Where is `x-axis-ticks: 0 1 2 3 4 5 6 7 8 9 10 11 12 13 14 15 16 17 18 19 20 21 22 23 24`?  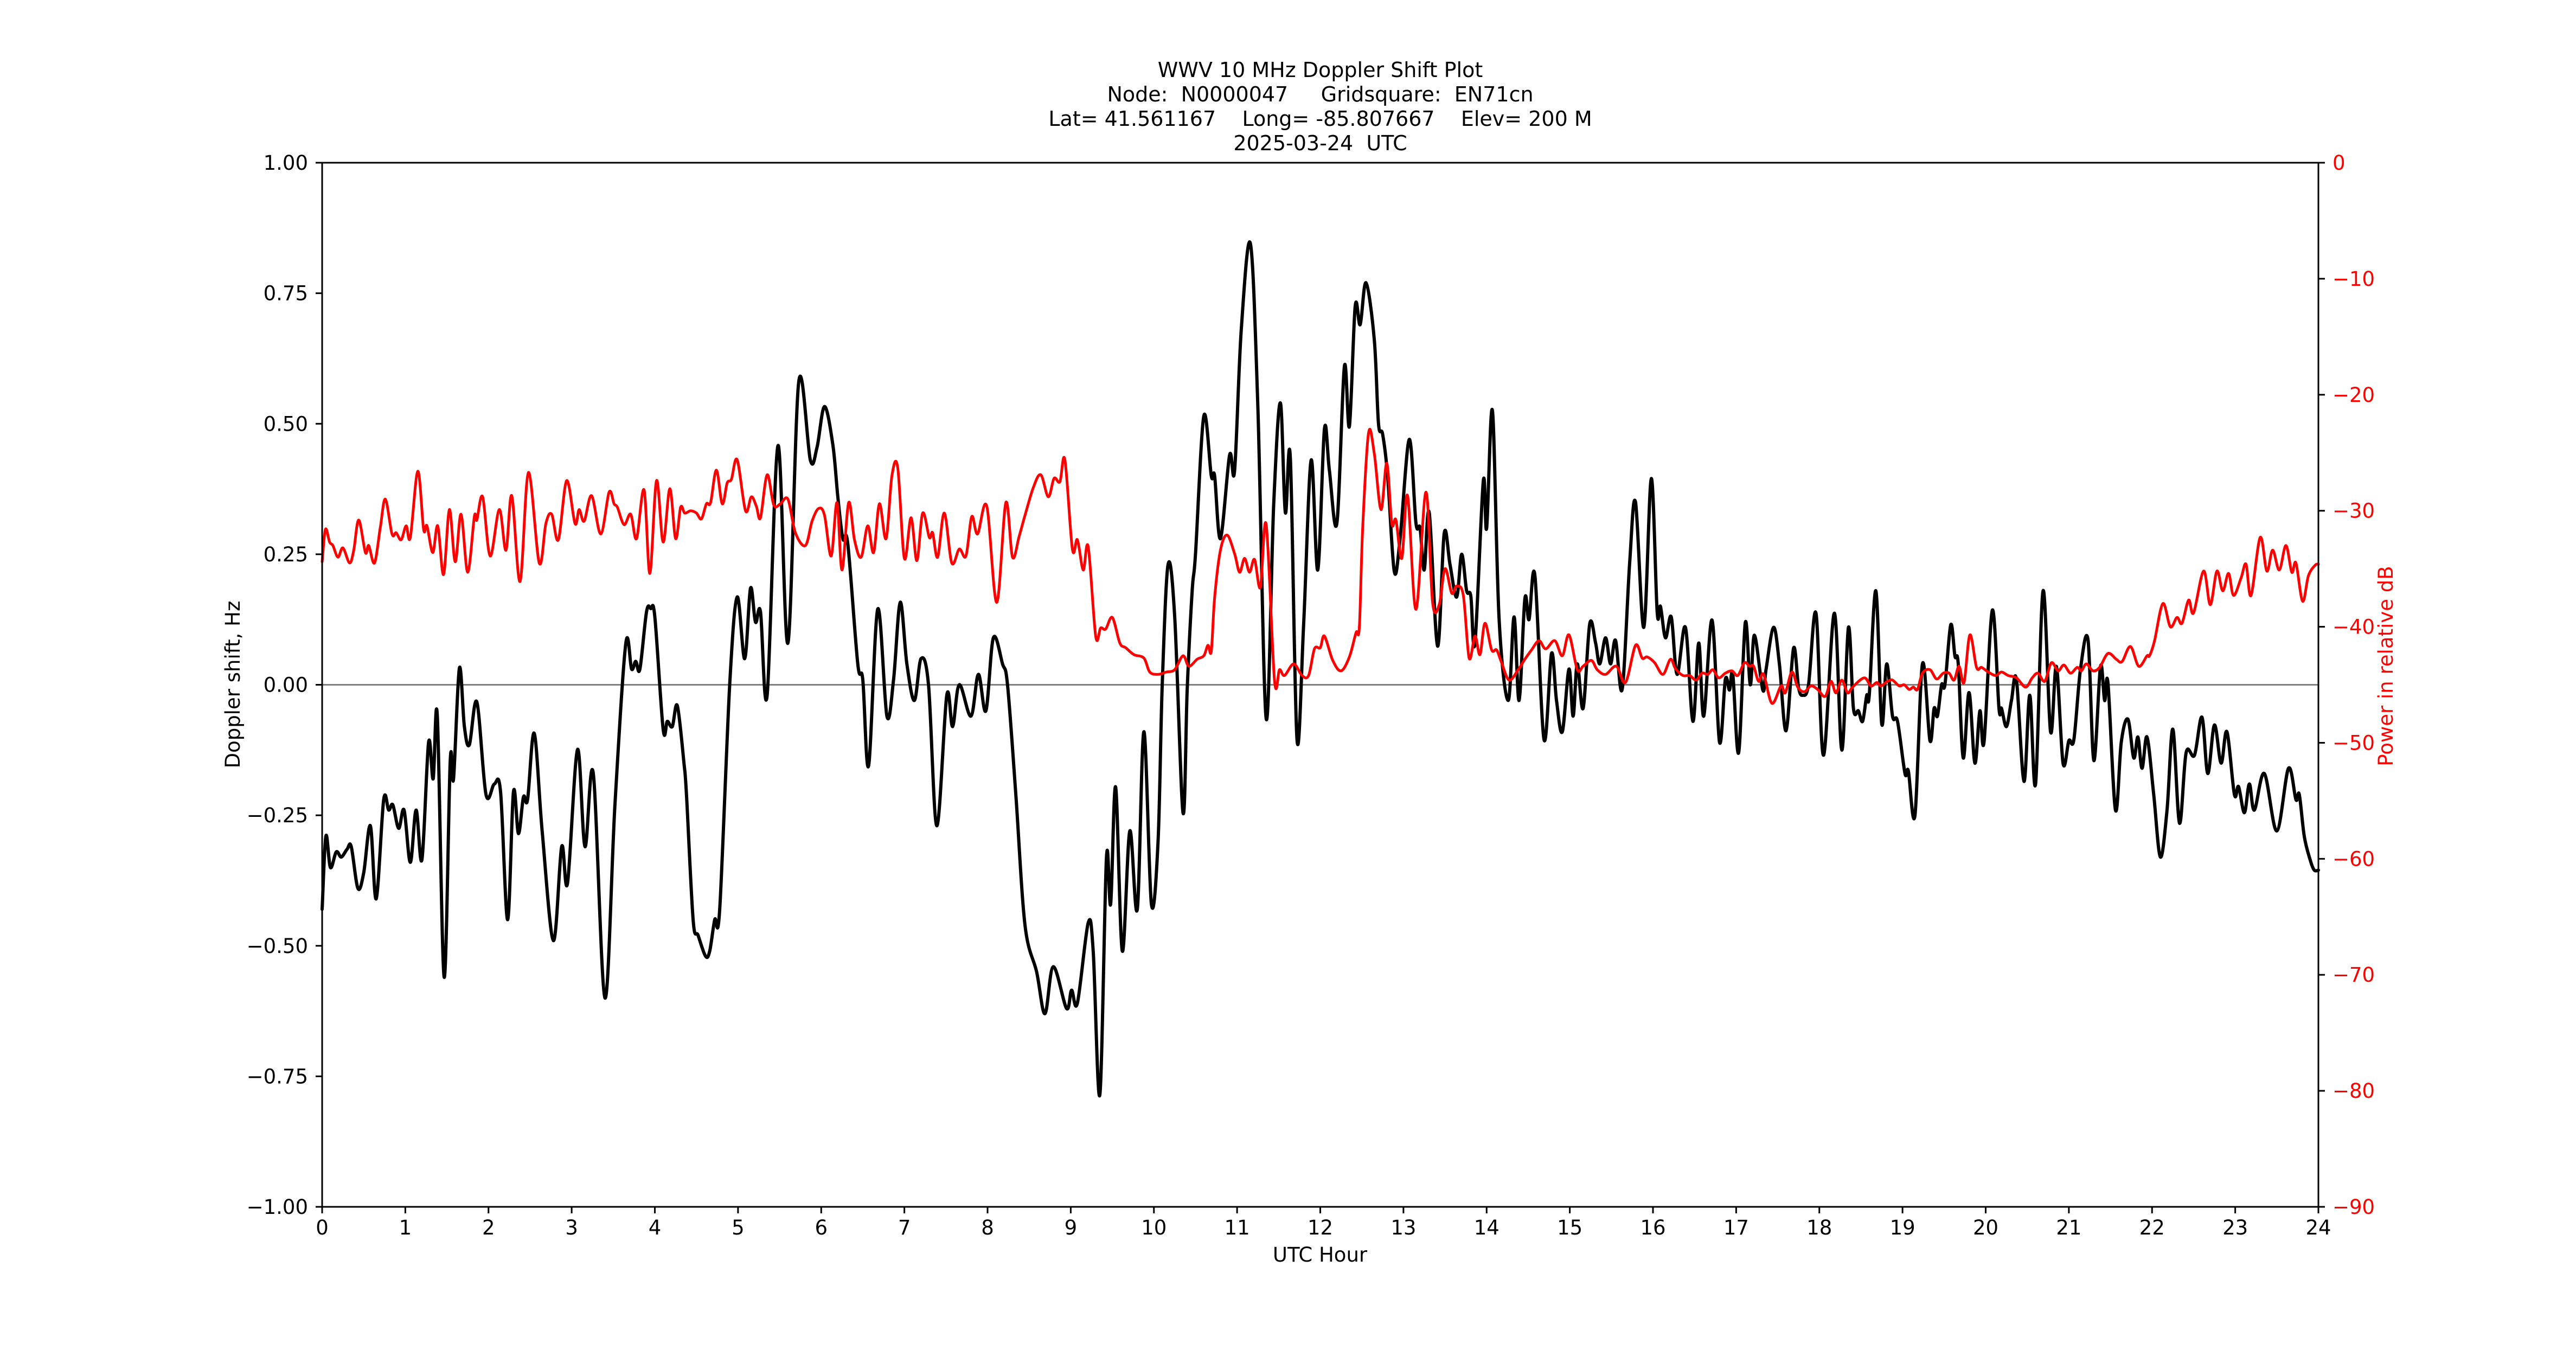 x-axis-ticks: 0 1 2 3 4 5 6 7 8 9 10 11 12 13 14 15 16 17 18 19 20 21 22 23 24 is located at coordinates (1323, 1223).